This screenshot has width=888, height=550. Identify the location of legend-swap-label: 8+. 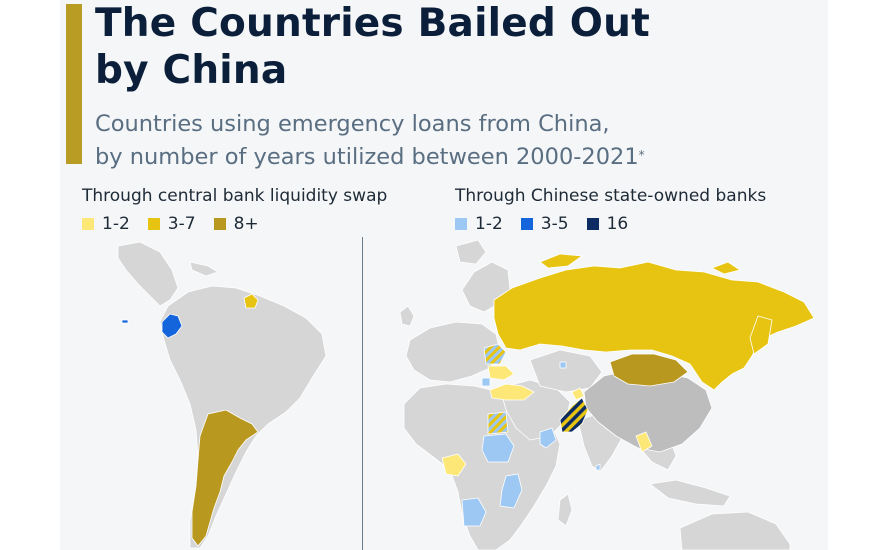
(246, 224).